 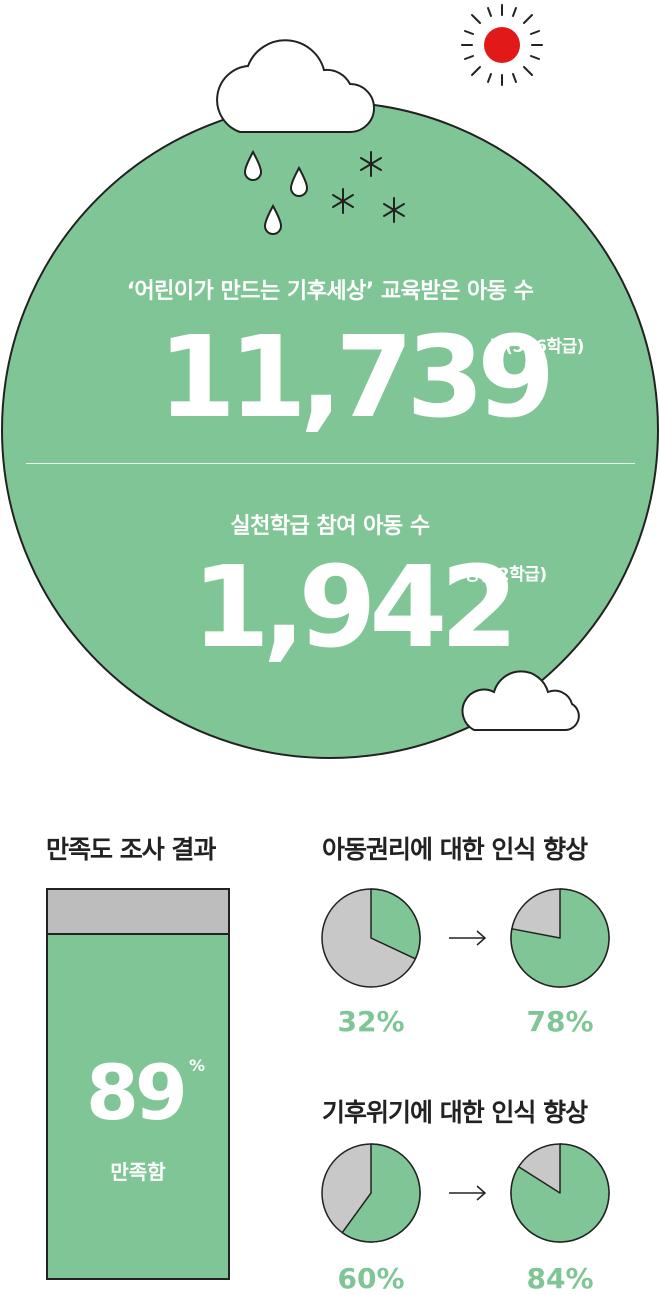 What do you see at coordinates (455, 1112) in the screenshot?
I see `climate-title: 기후위기에 대한 인식 향상` at bounding box center [455, 1112].